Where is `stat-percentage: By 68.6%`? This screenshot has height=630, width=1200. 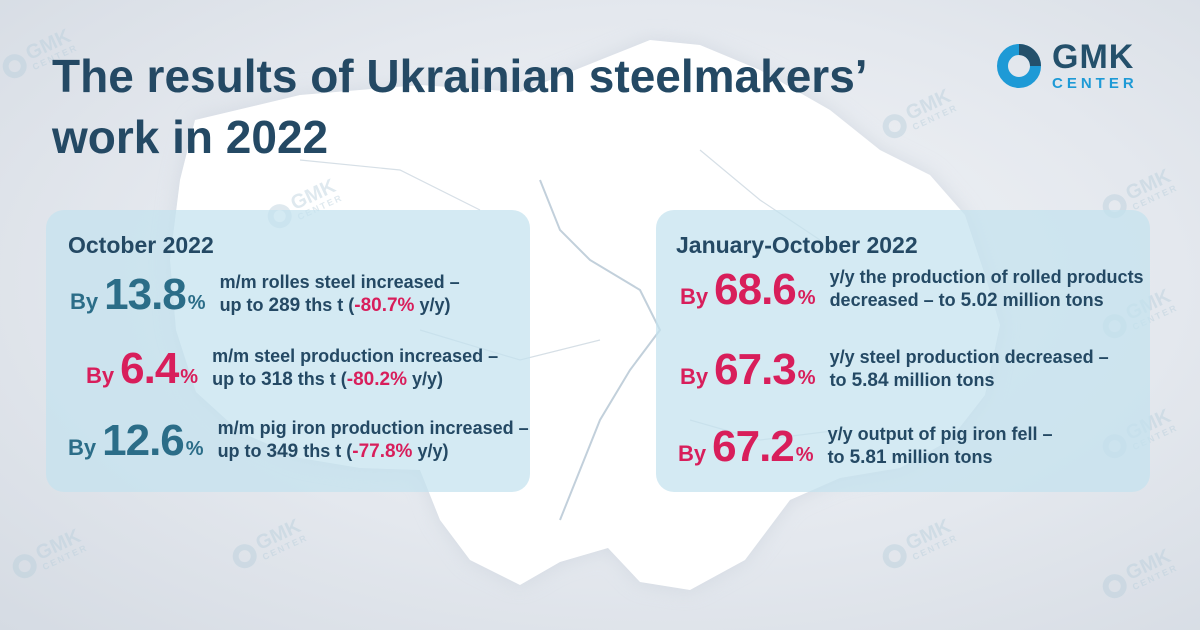 stat-percentage: By 68.6% is located at coordinates (748, 289).